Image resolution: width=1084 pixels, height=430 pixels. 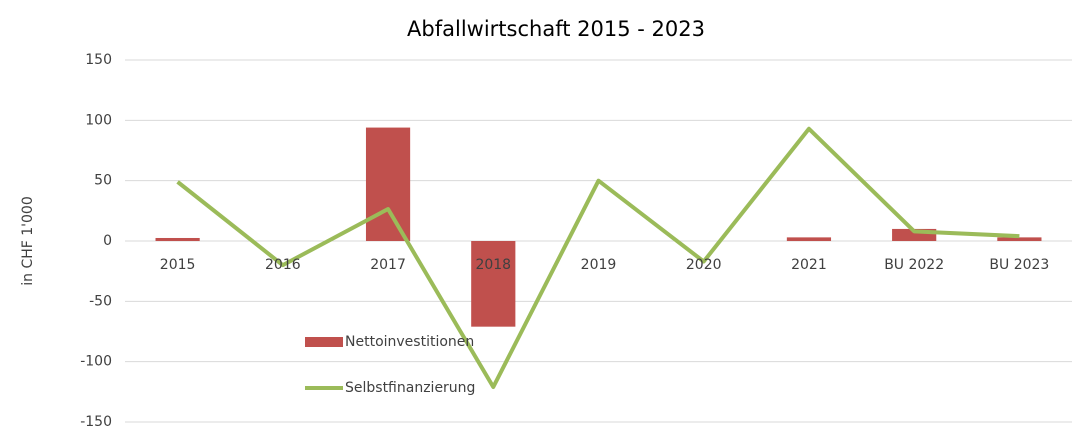 What do you see at coordinates (704, 265) in the screenshot?
I see `x-tick-label: 2020` at bounding box center [704, 265].